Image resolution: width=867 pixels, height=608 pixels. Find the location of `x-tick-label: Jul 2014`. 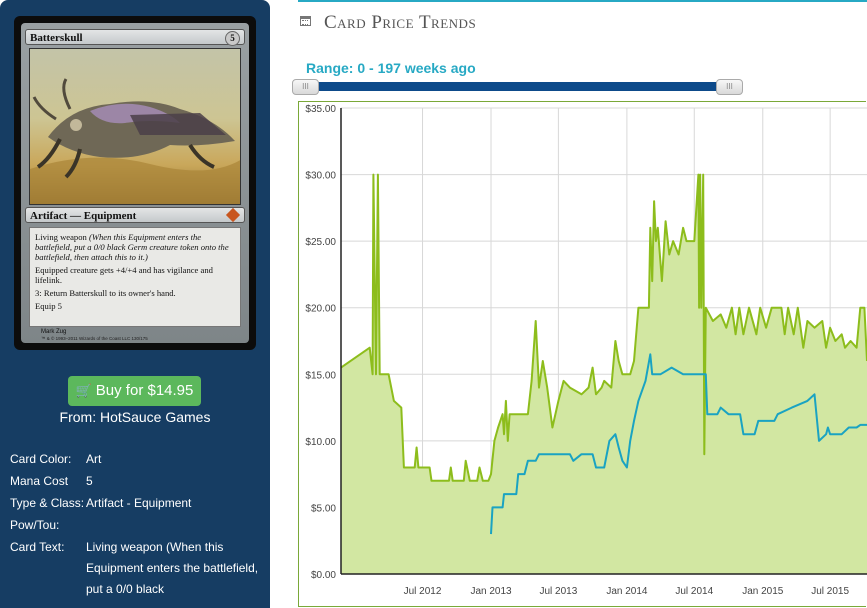

x-tick-label: Jul 2014 is located at coordinates (694, 591).